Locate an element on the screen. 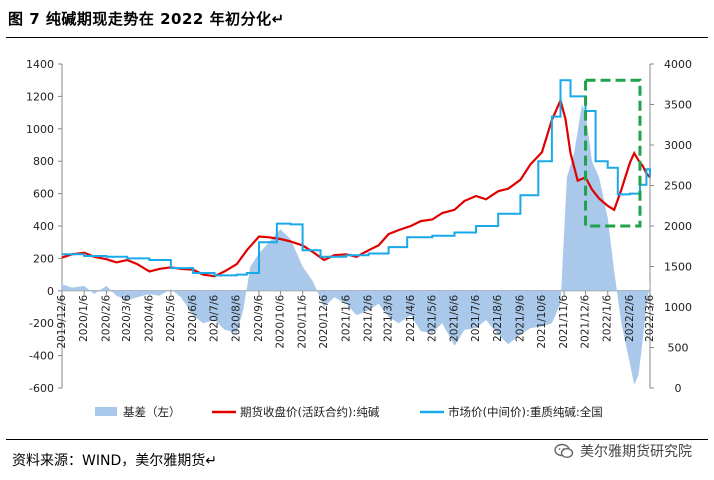 The width and height of the screenshot is (714, 480). x-axis-tick-label: 2021/4/6 is located at coordinates (411, 317).